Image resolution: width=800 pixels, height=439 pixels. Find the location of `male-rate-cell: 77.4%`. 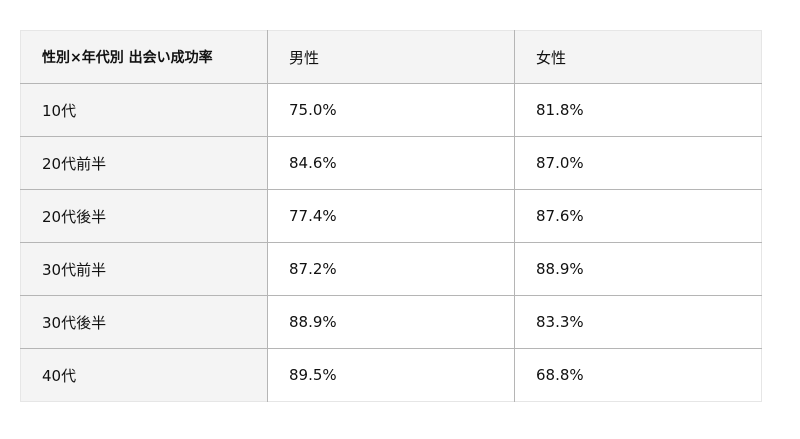

male-rate-cell: 77.4% is located at coordinates (391, 216).